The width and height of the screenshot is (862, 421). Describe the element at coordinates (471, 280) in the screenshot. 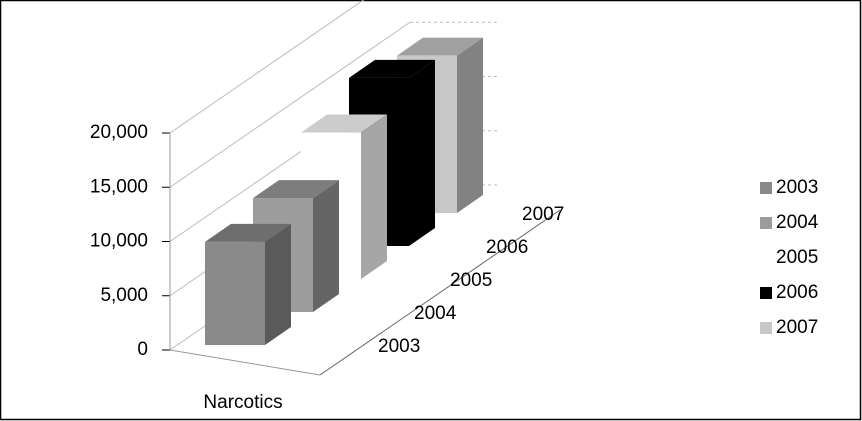

I see `depth-label: 2005` at that location.